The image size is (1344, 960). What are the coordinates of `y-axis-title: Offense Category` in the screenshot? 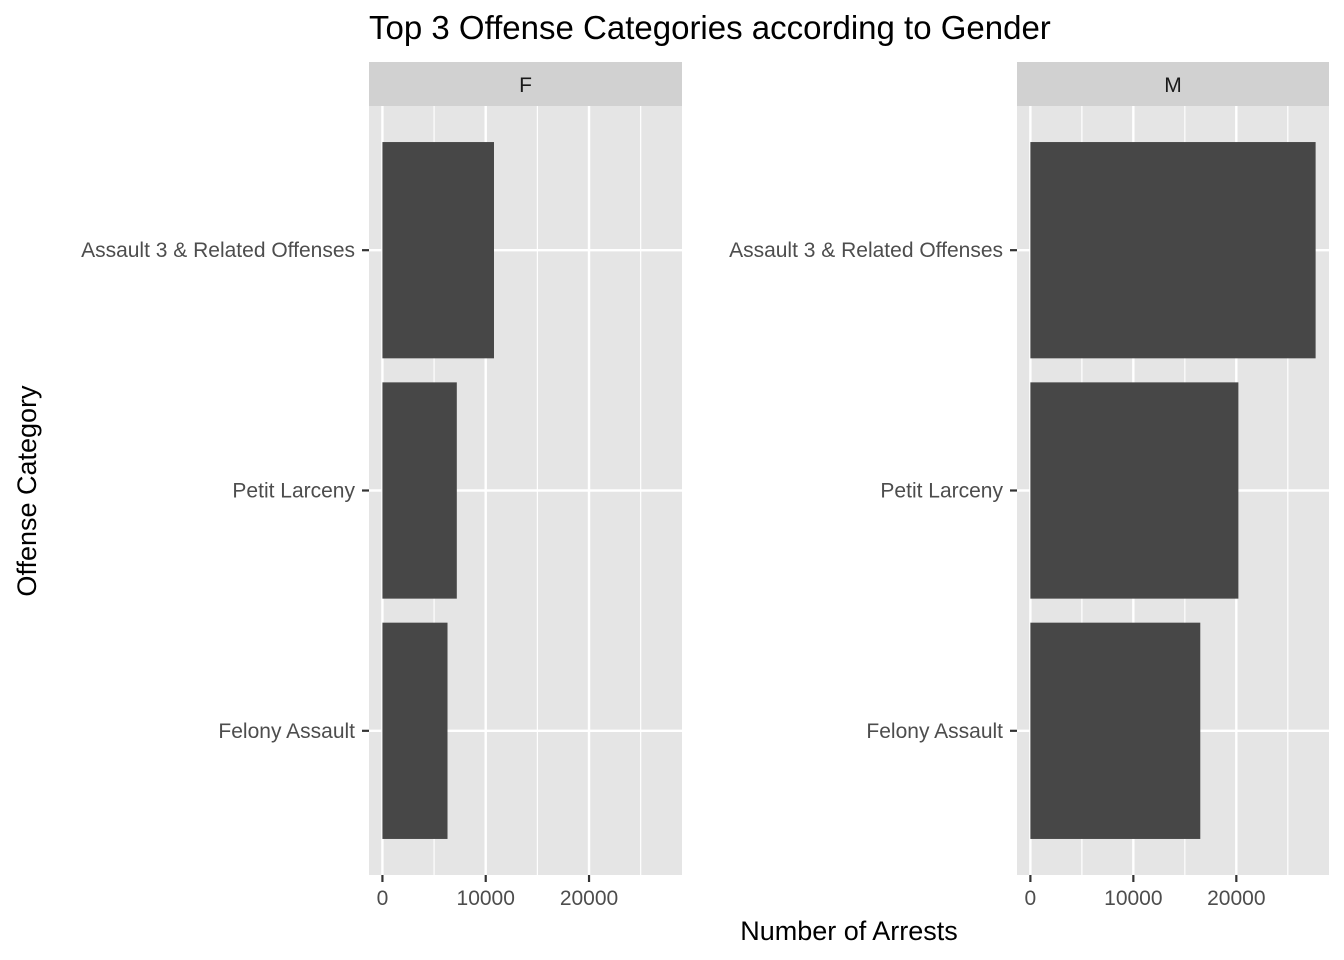 It's located at (27, 491).